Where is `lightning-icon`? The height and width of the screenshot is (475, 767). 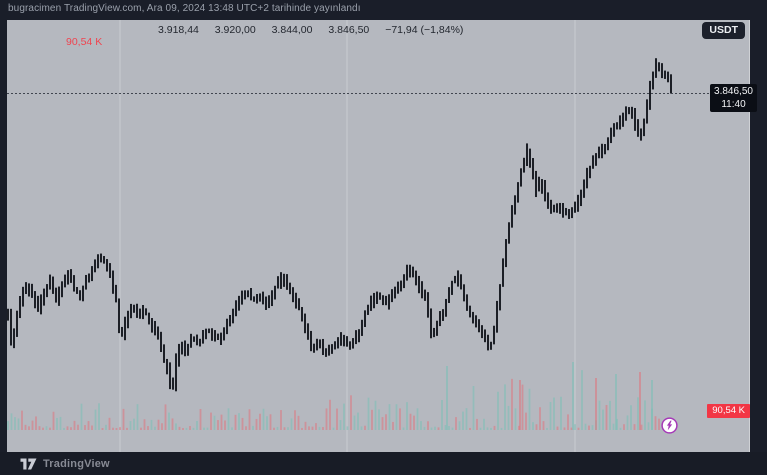 lightning-icon is located at coordinates (669, 425).